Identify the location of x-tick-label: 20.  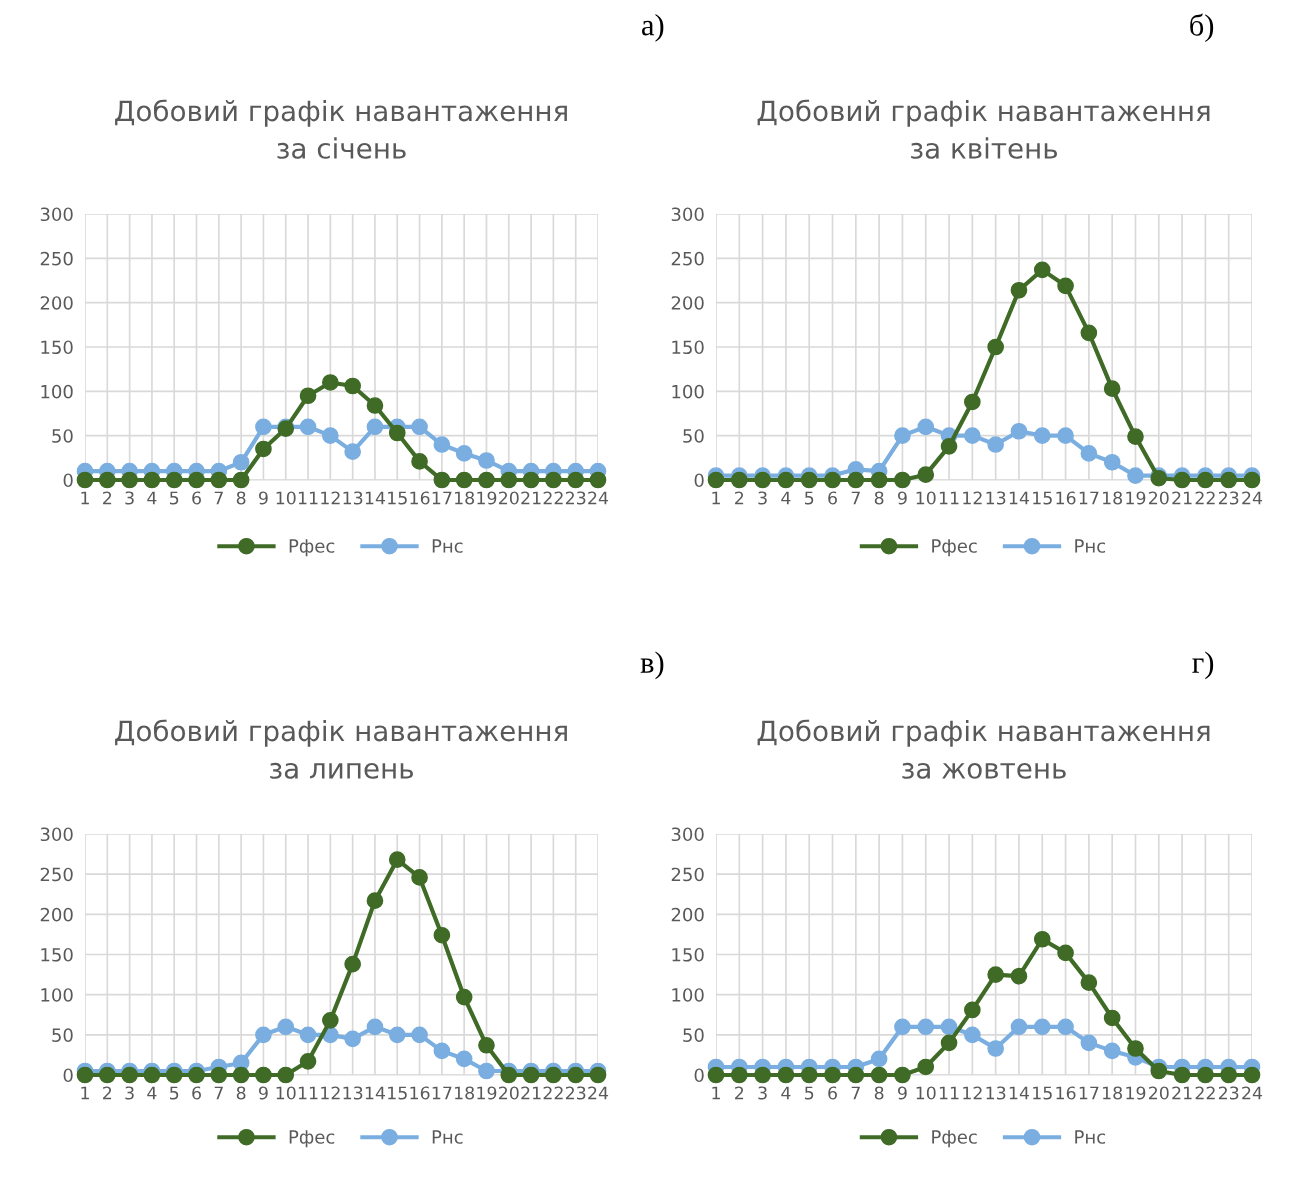
(509, 1093).